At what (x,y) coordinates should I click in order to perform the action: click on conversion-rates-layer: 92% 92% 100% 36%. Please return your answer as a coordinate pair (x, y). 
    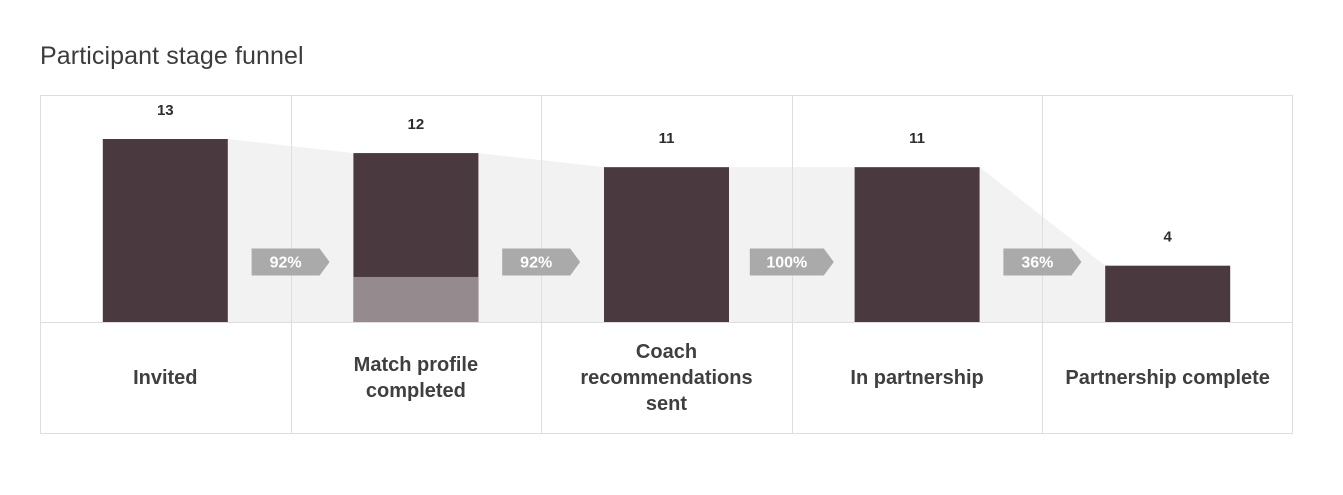
    Looking at the image, I should click on (666, 262).